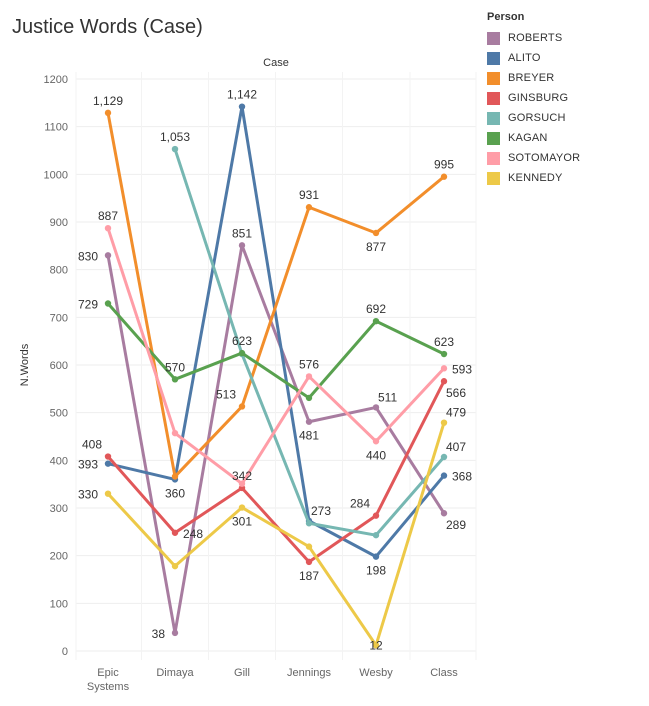  What do you see at coordinates (506, 17) in the screenshot?
I see `legend-title: Person` at bounding box center [506, 17].